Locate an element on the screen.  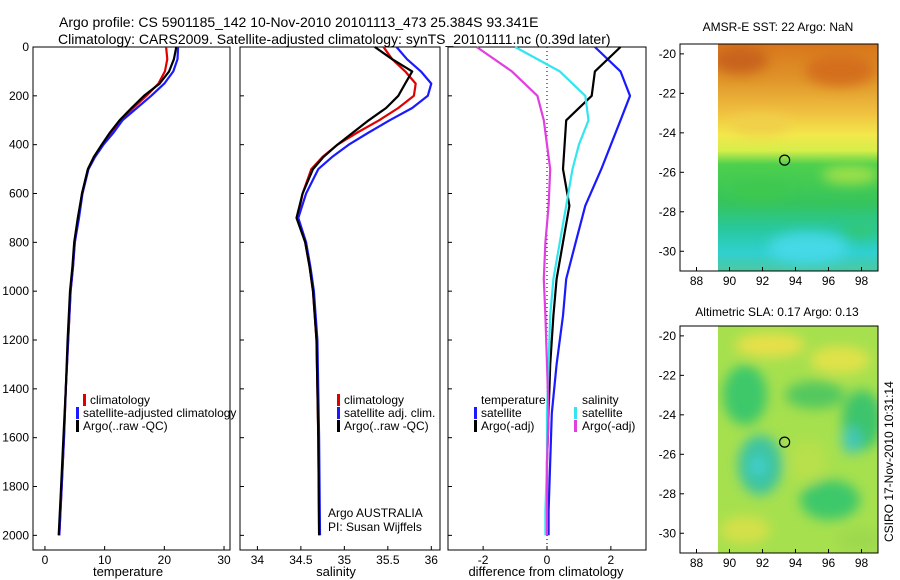
x-tick-label: 30 is located at coordinates (224, 560).